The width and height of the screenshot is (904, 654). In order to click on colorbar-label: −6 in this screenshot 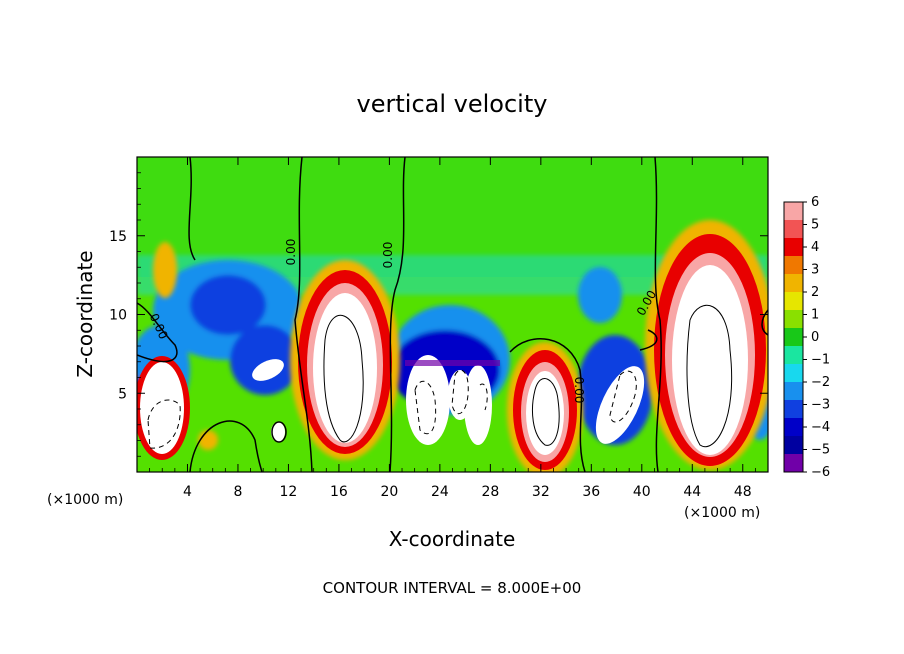, I will do `click(820, 472)`.